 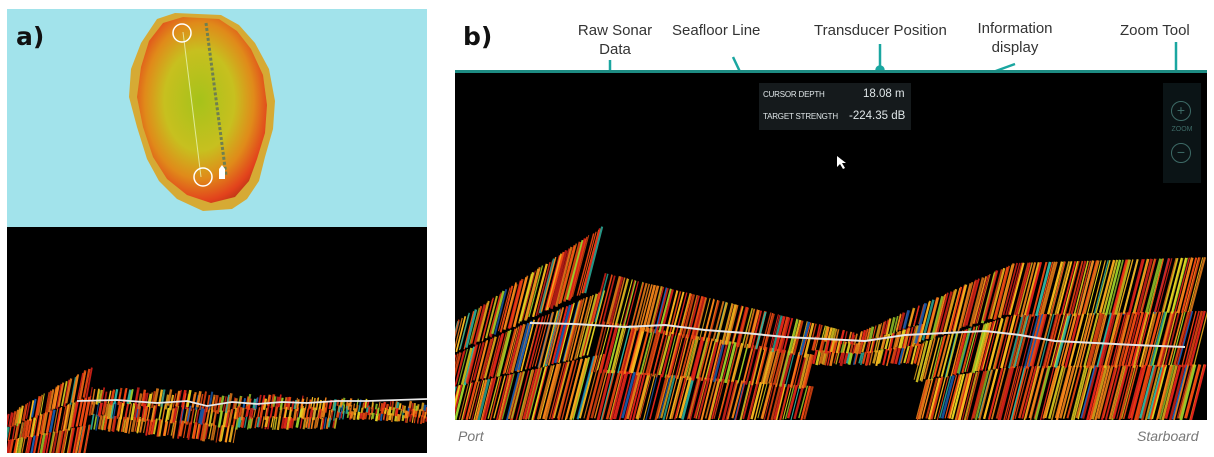 I want to click on target-strength-row: TARGET STRENGTH -224.35 dB, so click(x=835, y=117).